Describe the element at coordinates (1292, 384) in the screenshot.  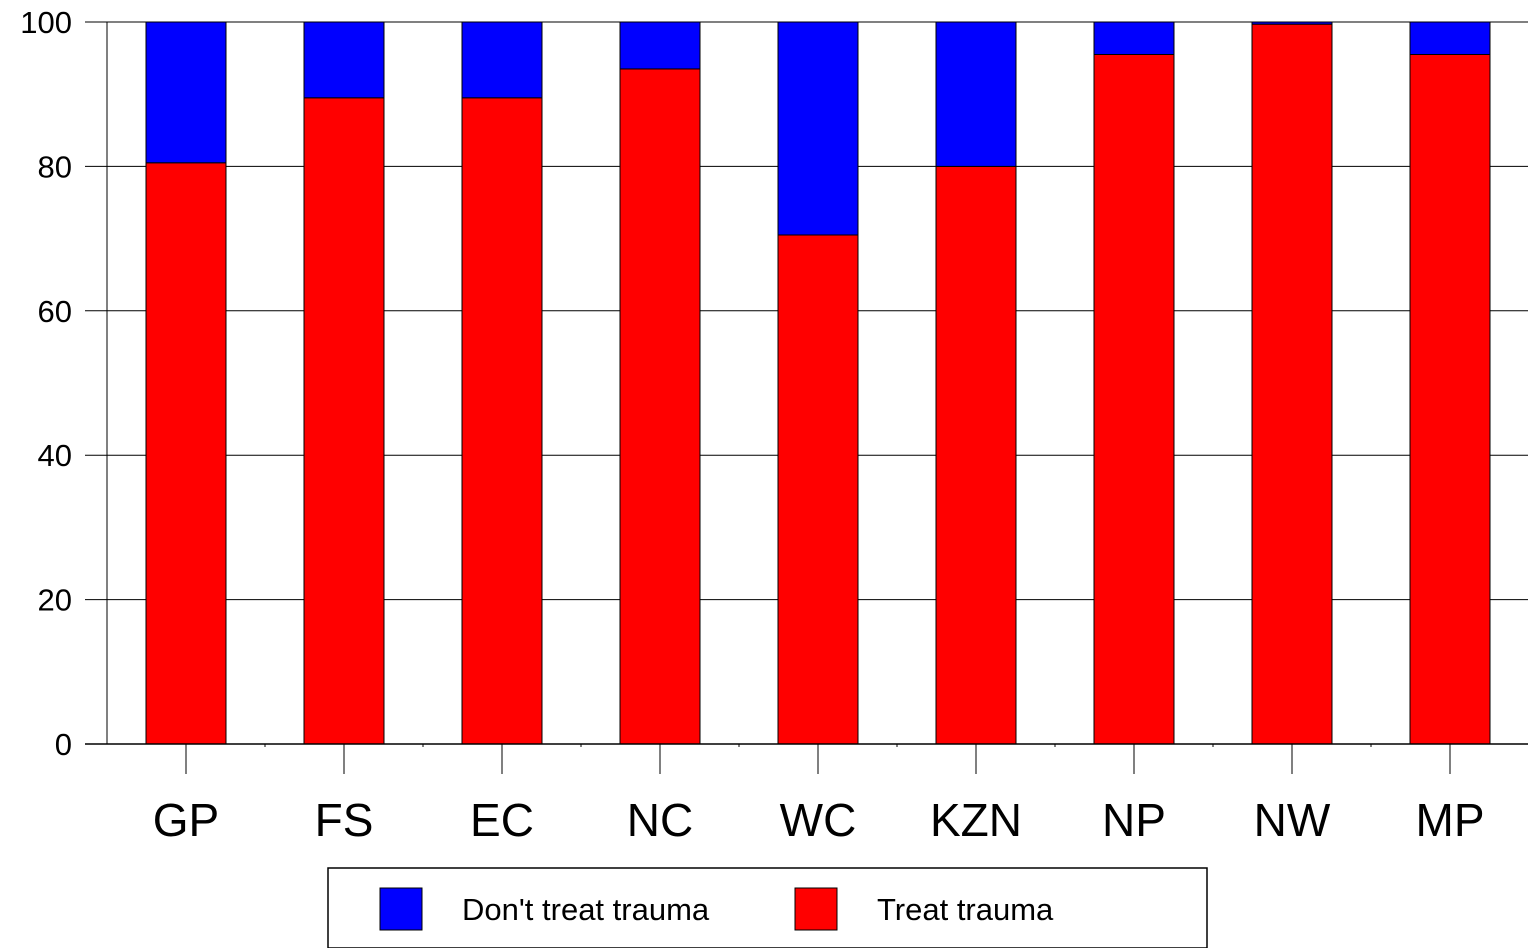
I see `bar-nw-treat` at that location.